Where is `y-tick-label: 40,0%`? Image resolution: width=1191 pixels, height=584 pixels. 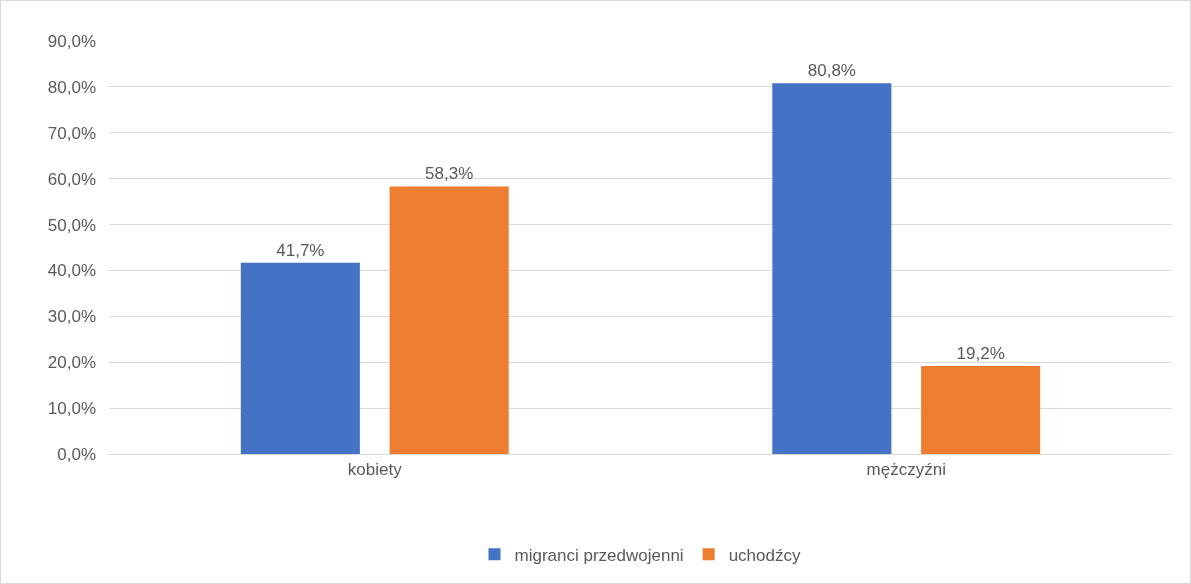 y-tick-label: 40,0% is located at coordinates (71, 271).